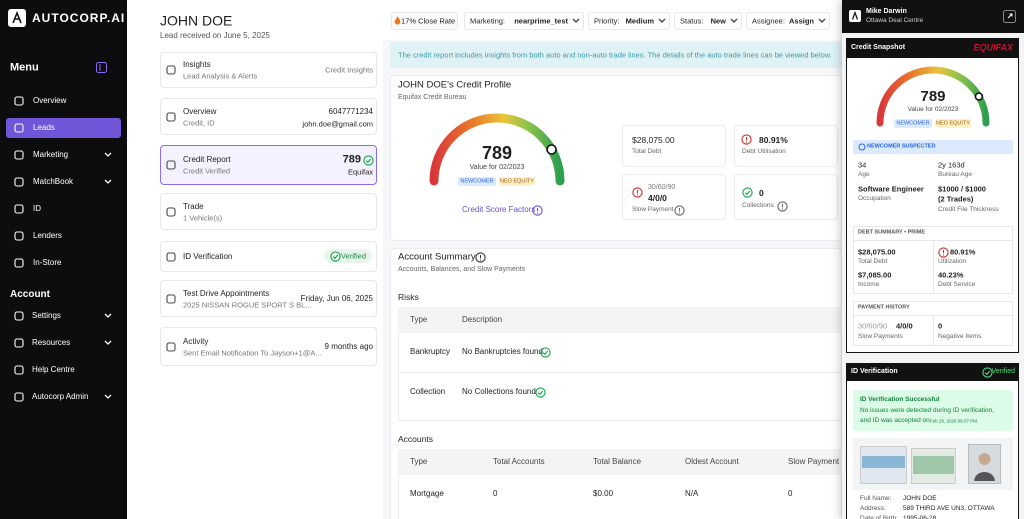 Image resolution: width=1024 pixels, height=519 pixels. Describe the element at coordinates (951, 275) in the screenshot. I see `debt-value: 40.23%` at that location.